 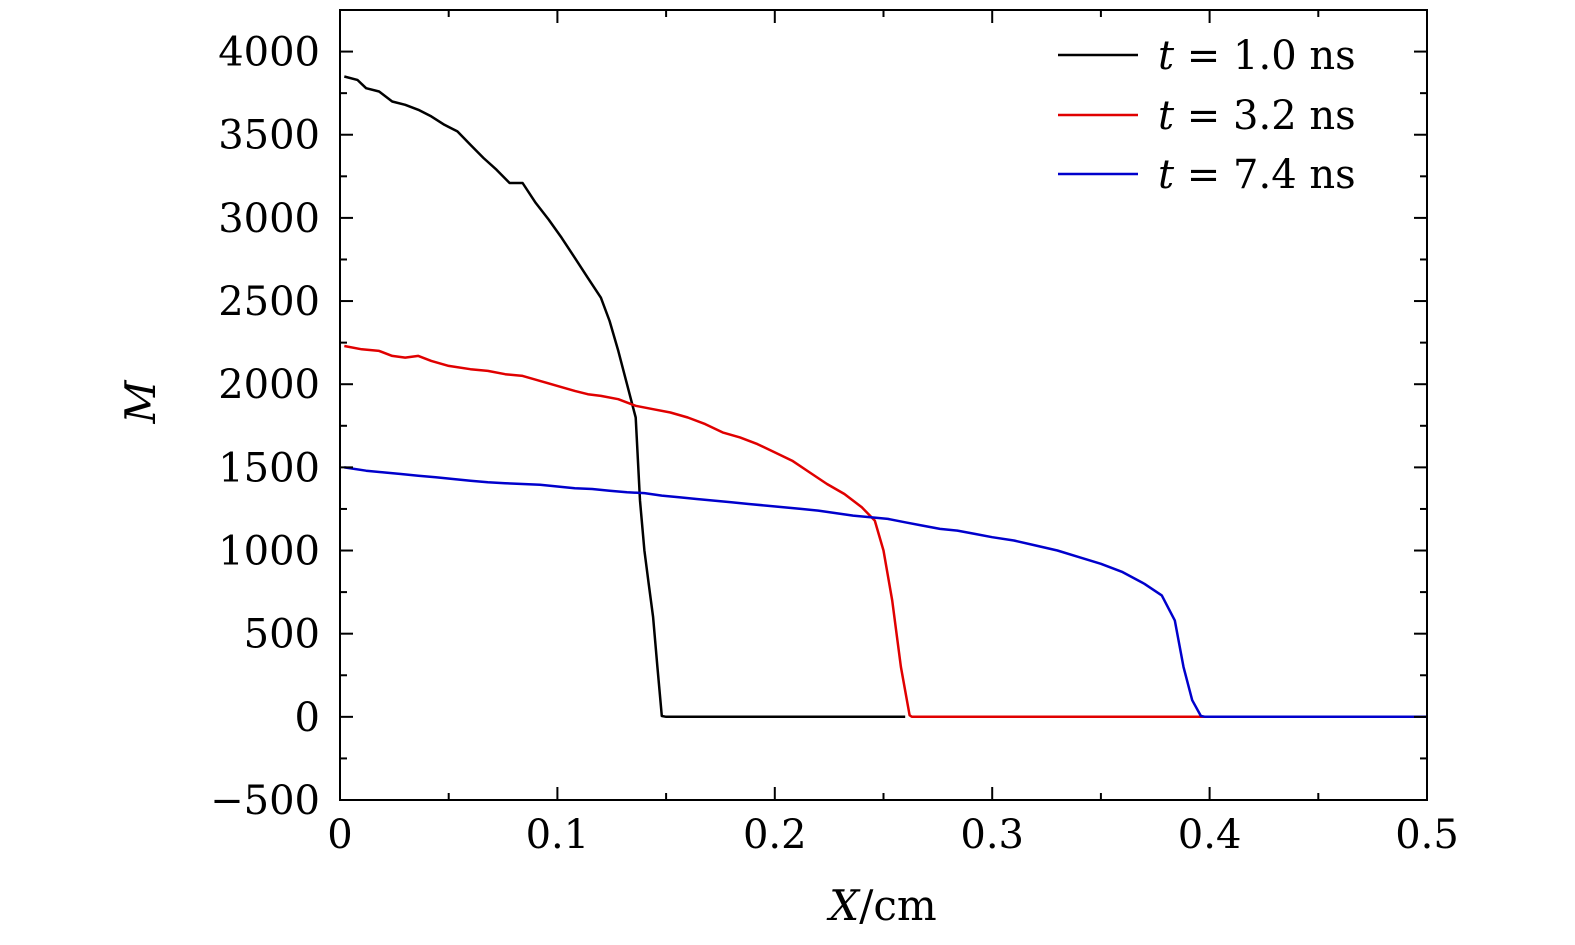 I want to click on y-tick-label: 1000, so click(x=269, y=552).